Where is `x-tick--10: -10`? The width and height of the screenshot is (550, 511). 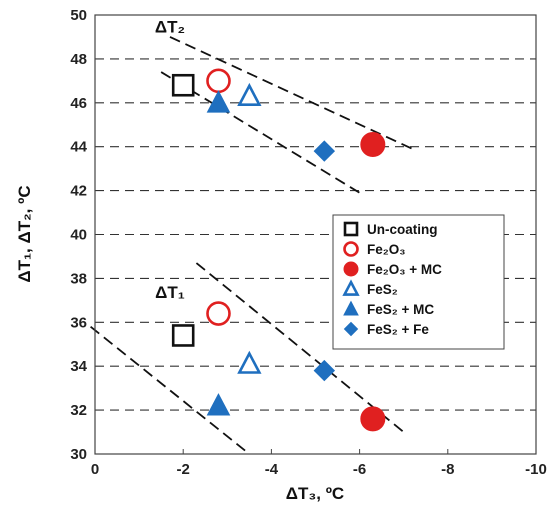 x-tick--10: -10 is located at coordinates (536, 469).